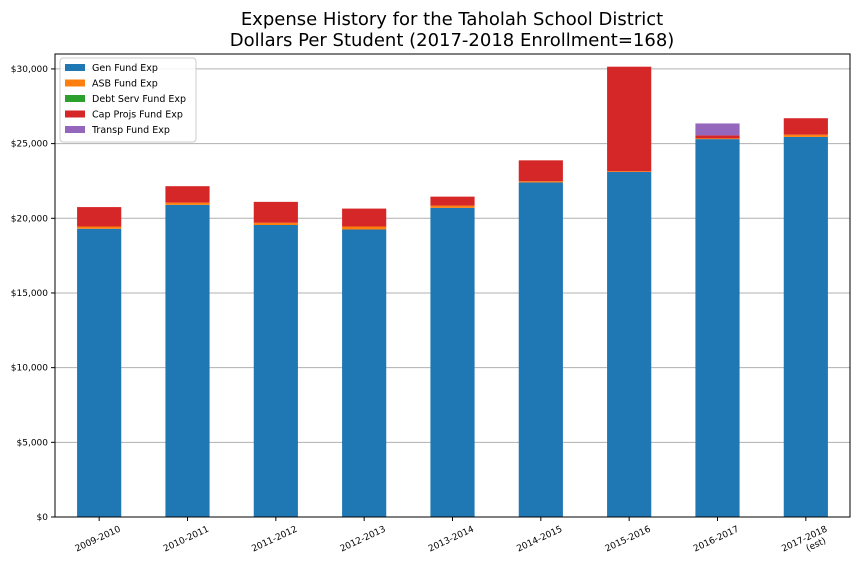  I want to click on x-tick-label: 2013-2014, so click(451, 540).